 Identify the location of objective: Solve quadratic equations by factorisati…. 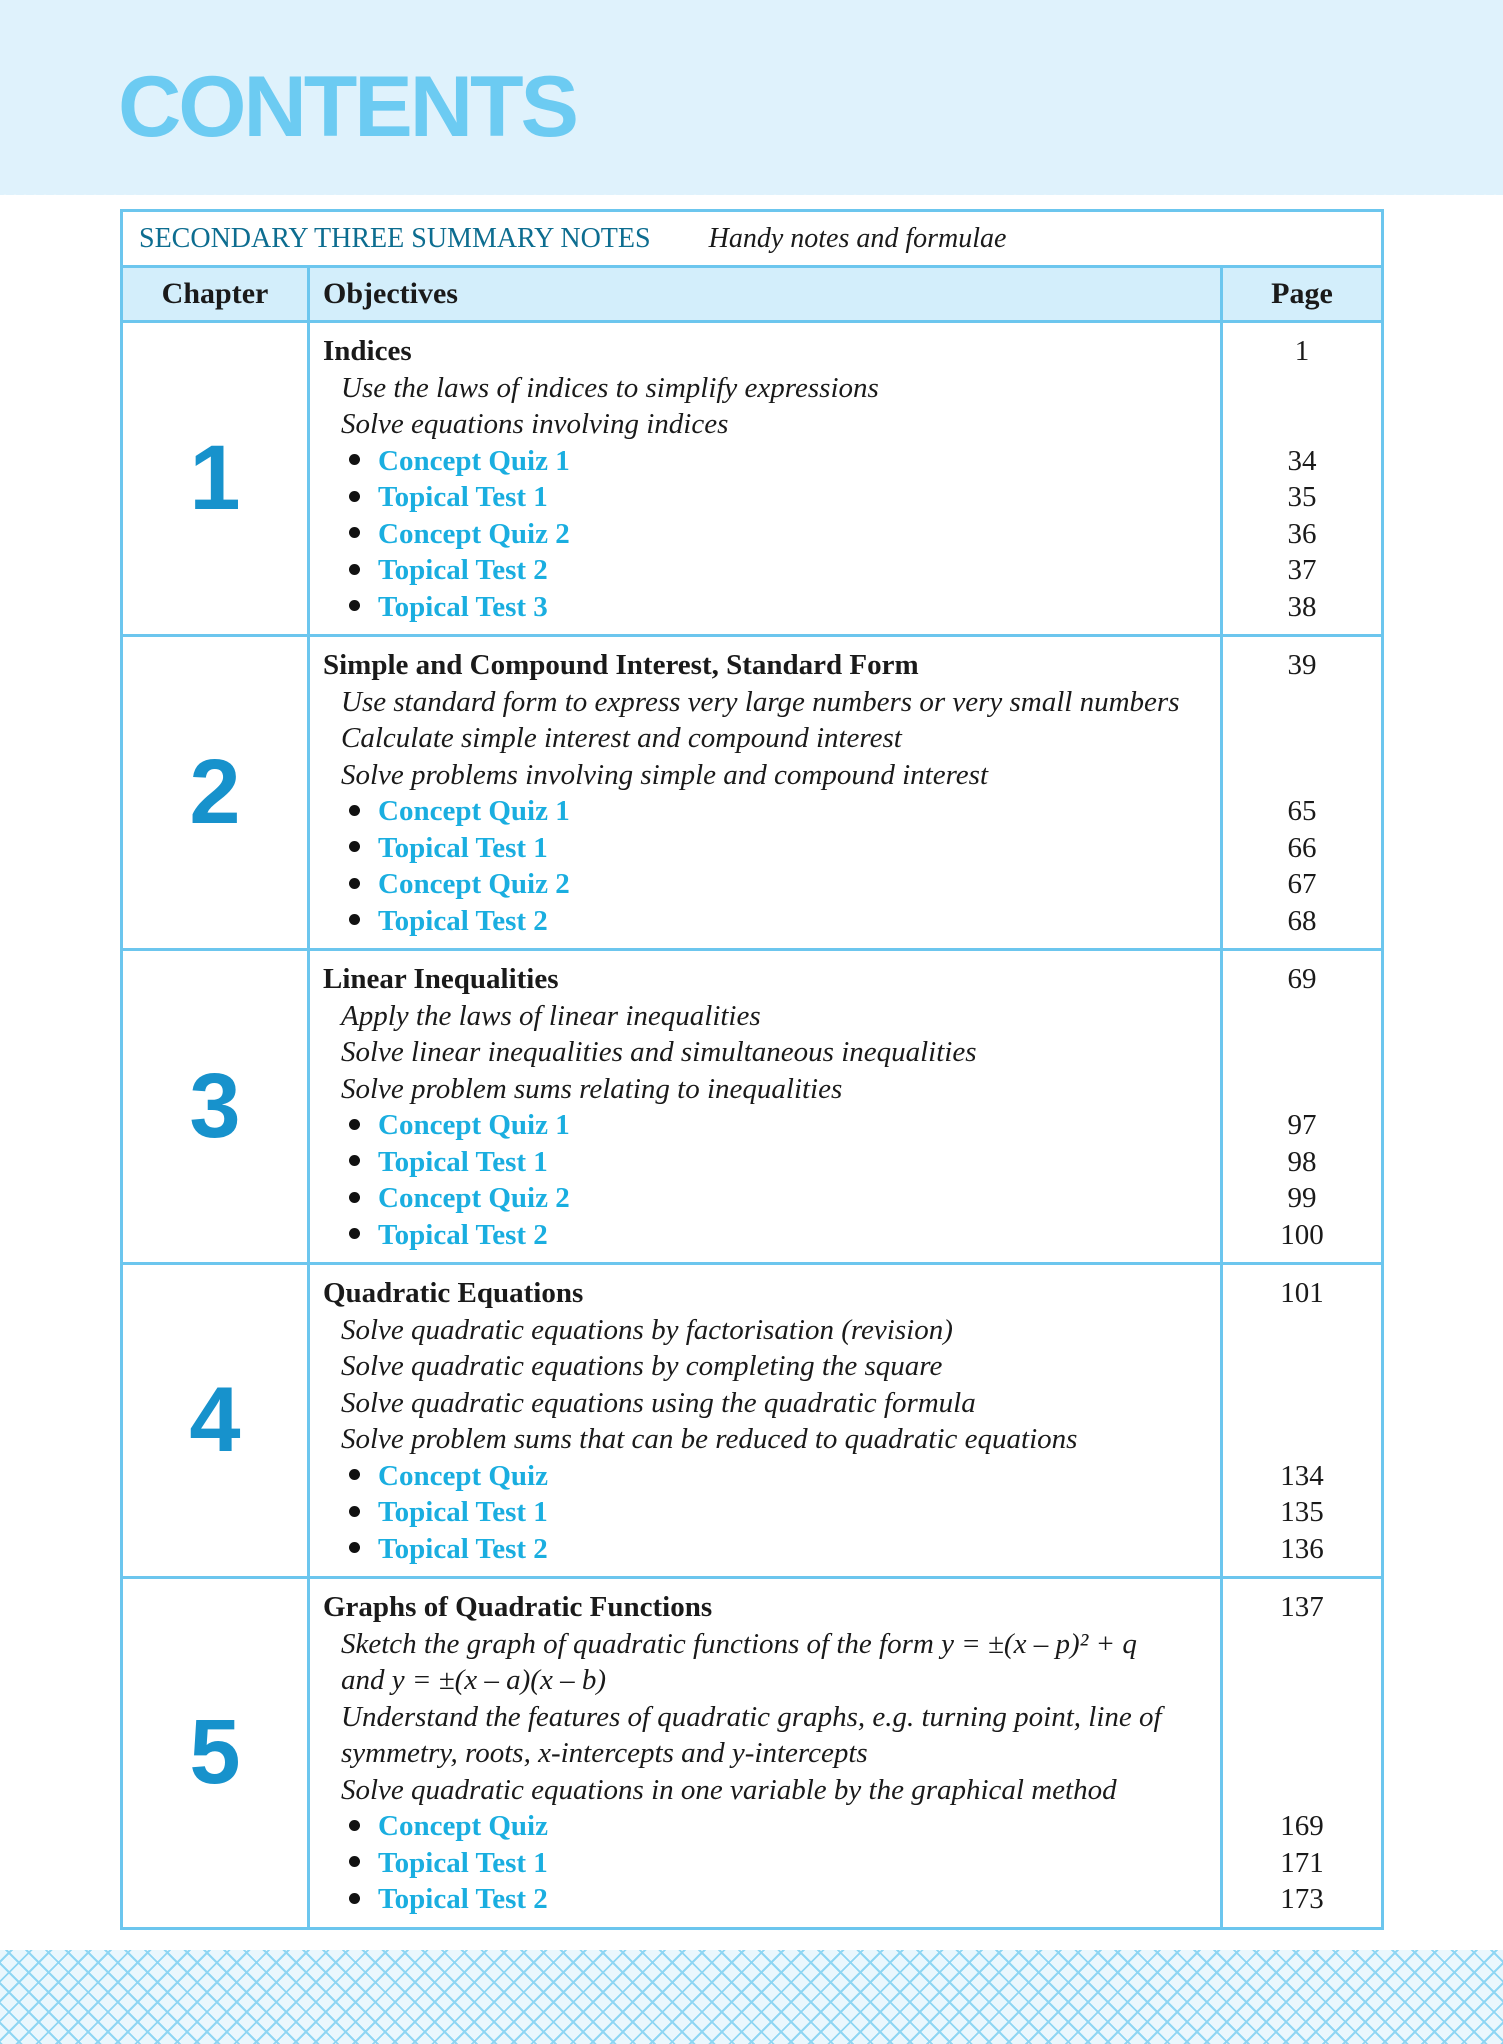
(647, 1329).